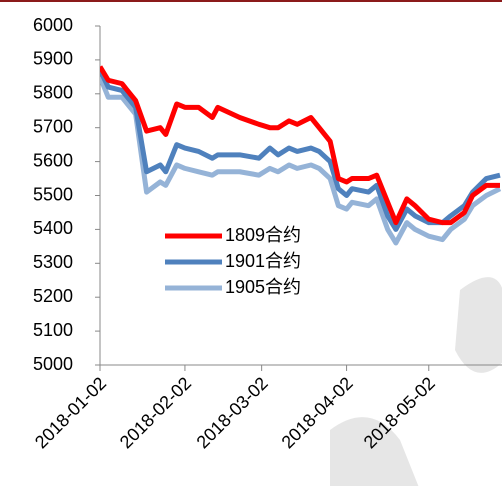 The height and width of the screenshot is (486, 502). What do you see at coordinates (263, 287) in the screenshot?
I see `legend-label: 1905合约` at bounding box center [263, 287].